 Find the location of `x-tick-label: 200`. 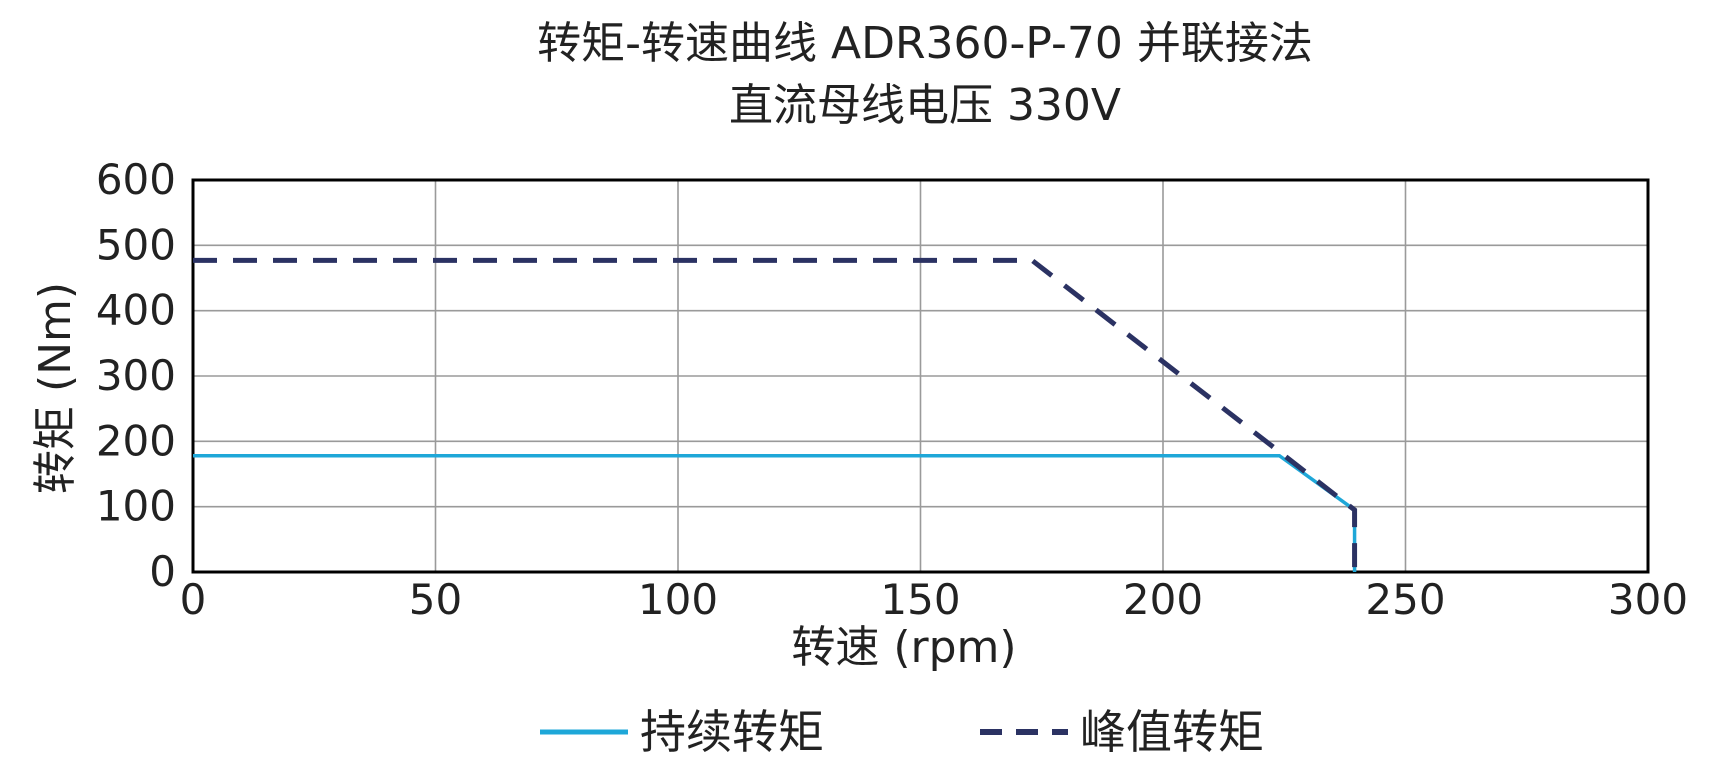

x-tick-label: 200 is located at coordinates (1163, 599).